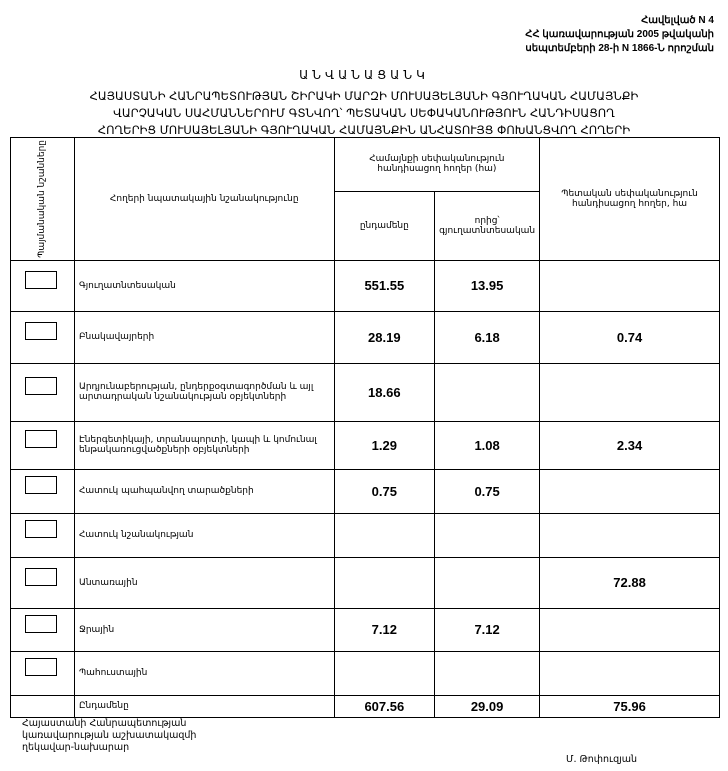 Image resolution: width=728 pixels, height=771 pixels. What do you see at coordinates (677, 20) in the screenshot?
I see `annex-line: Հավելված N 4` at bounding box center [677, 20].